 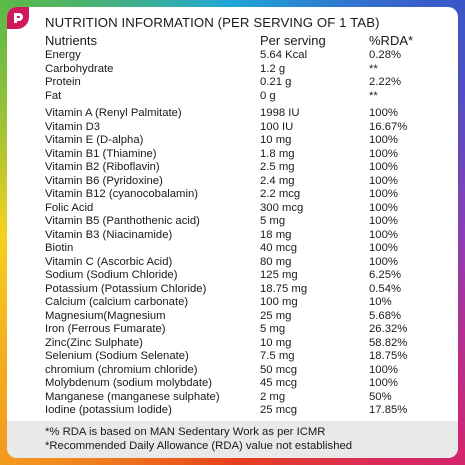 What do you see at coordinates (101, 153) in the screenshot?
I see `nutrient-name: Vitamin B1 (Thiamine)` at bounding box center [101, 153].